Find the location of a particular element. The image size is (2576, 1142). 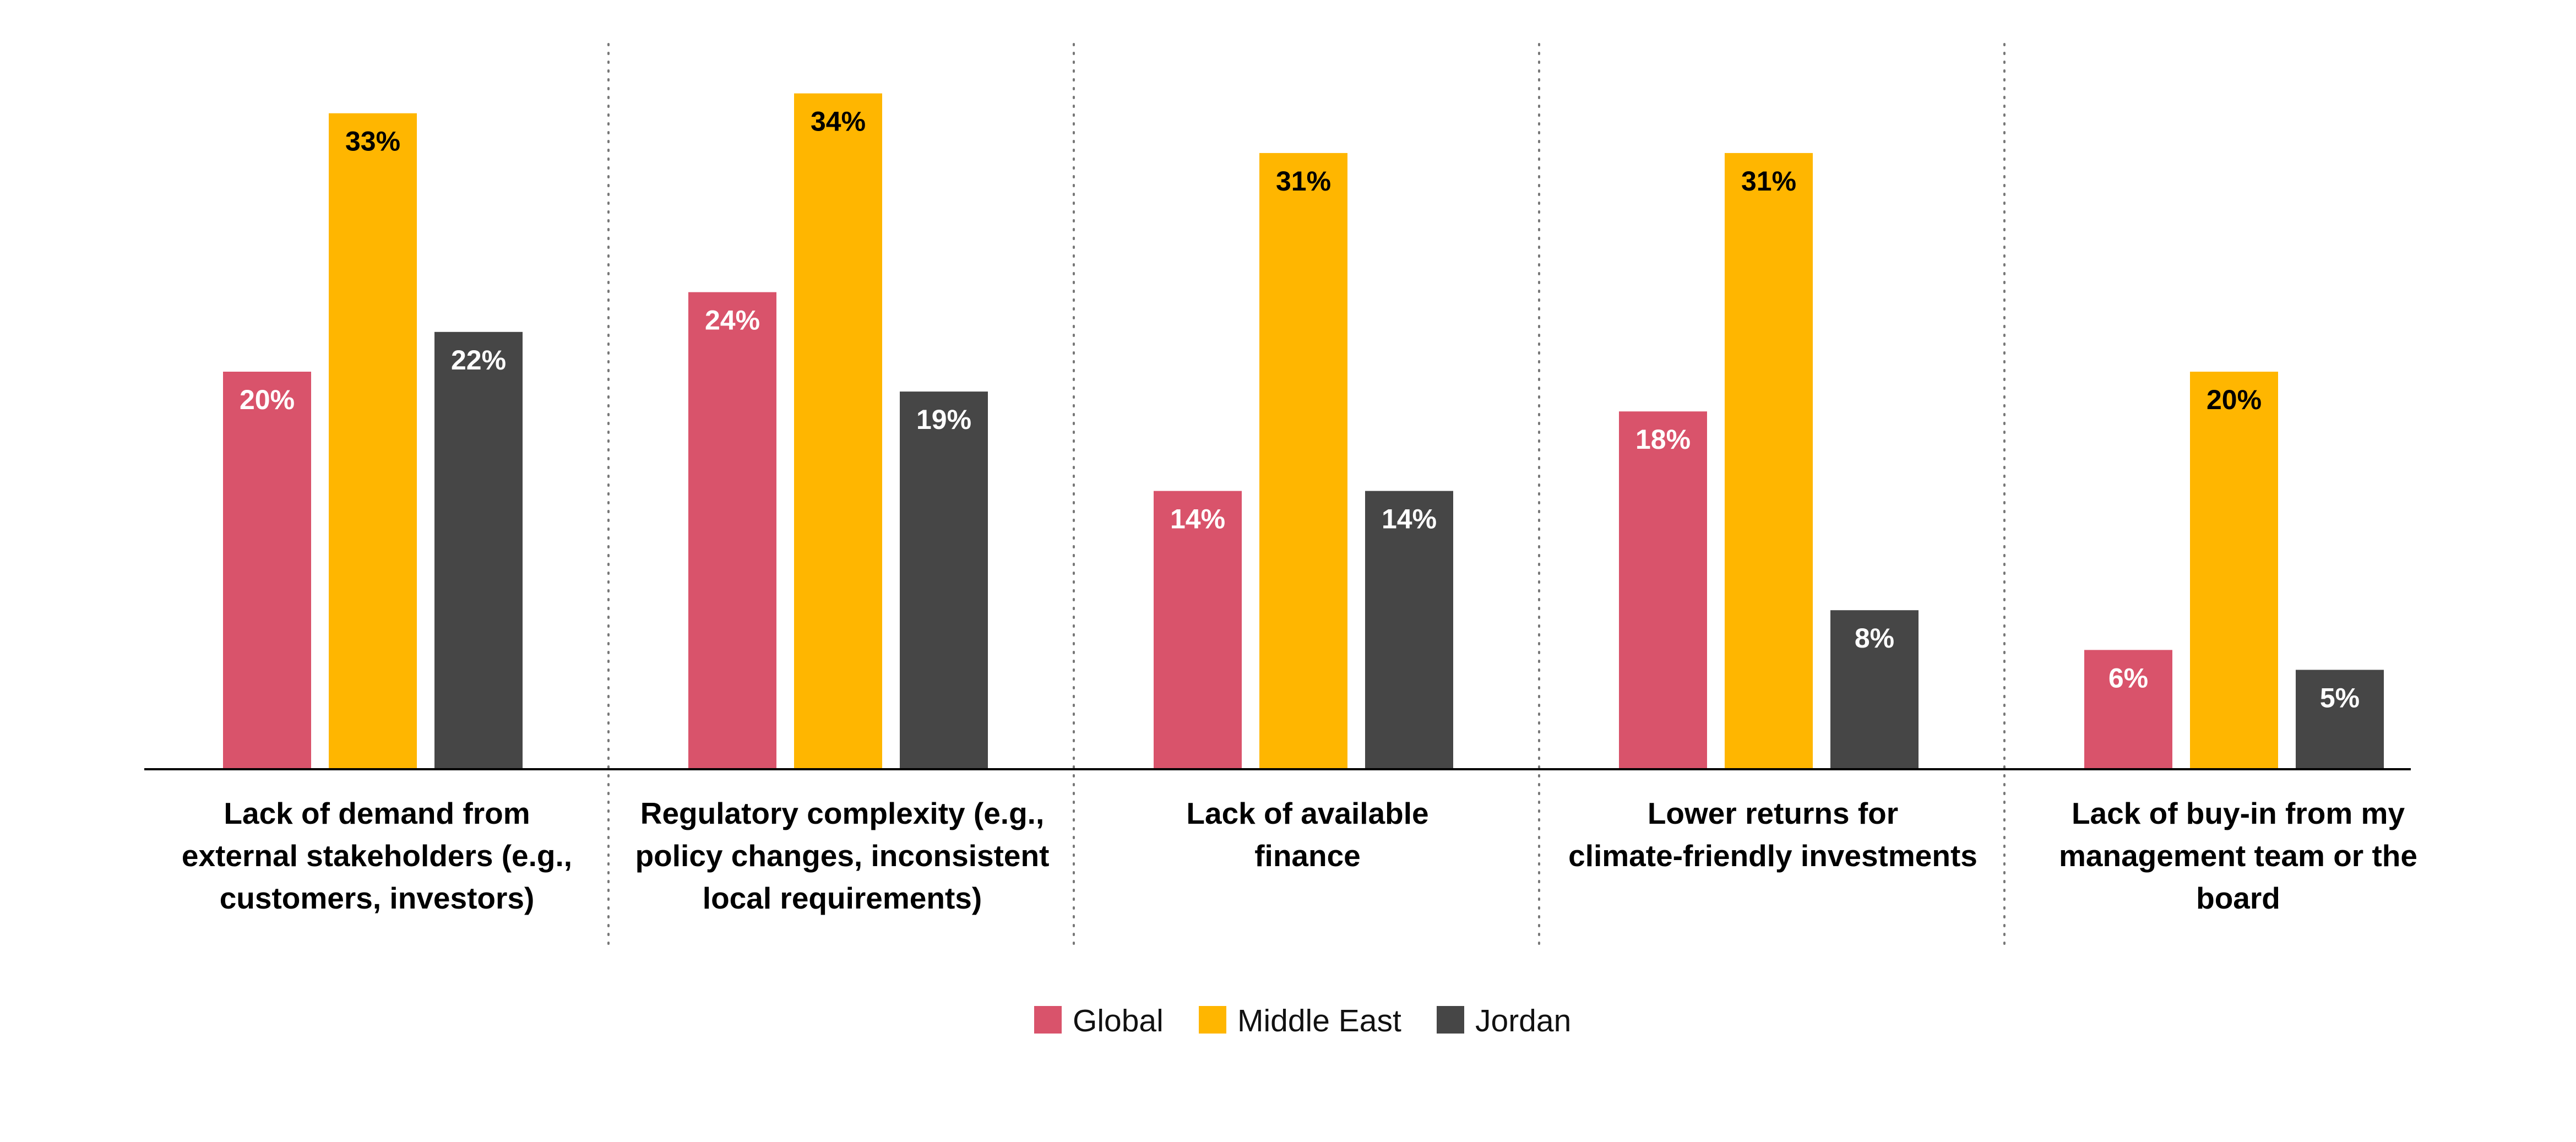

category-label: Lack of buy-in from my is located at coordinates (2238, 813).